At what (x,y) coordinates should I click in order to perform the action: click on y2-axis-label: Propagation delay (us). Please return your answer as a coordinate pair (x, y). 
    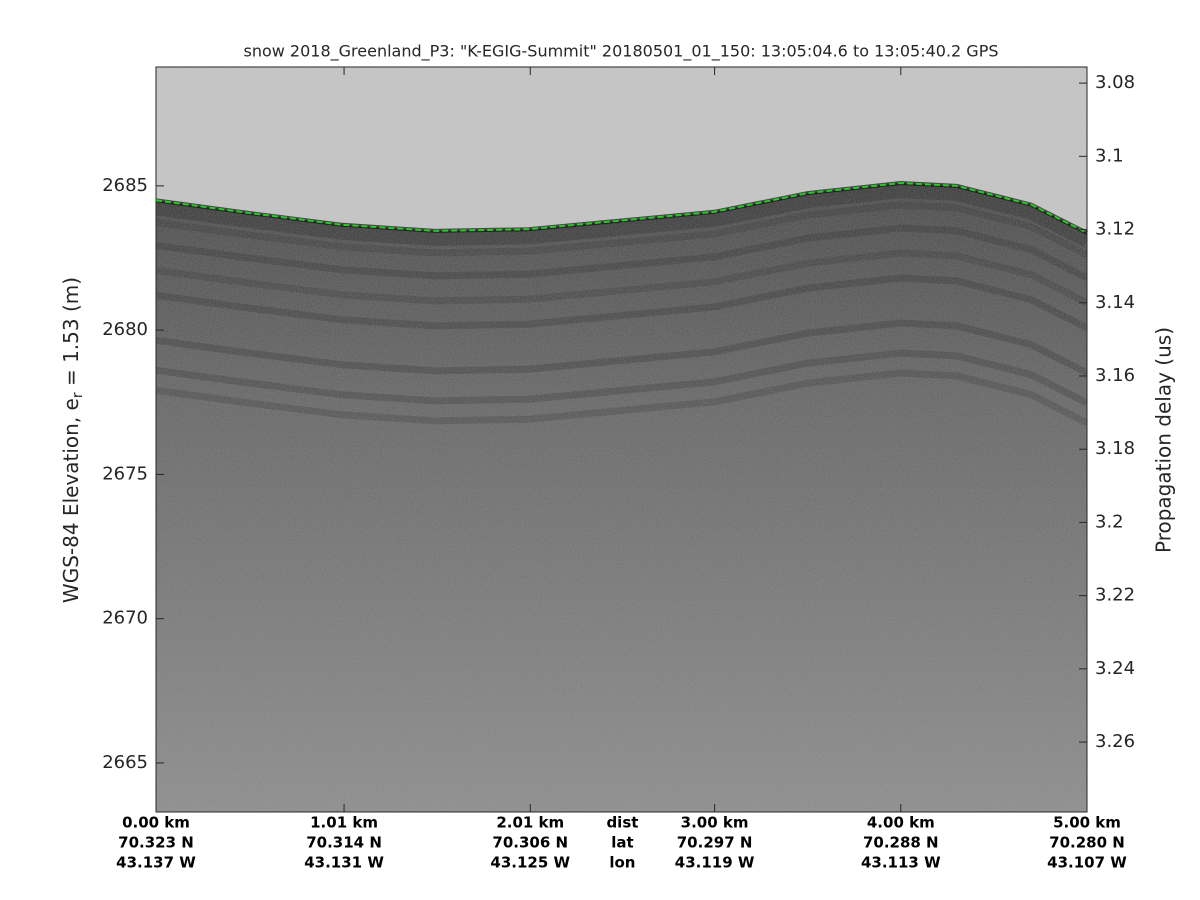
    Looking at the image, I should click on (1164, 440).